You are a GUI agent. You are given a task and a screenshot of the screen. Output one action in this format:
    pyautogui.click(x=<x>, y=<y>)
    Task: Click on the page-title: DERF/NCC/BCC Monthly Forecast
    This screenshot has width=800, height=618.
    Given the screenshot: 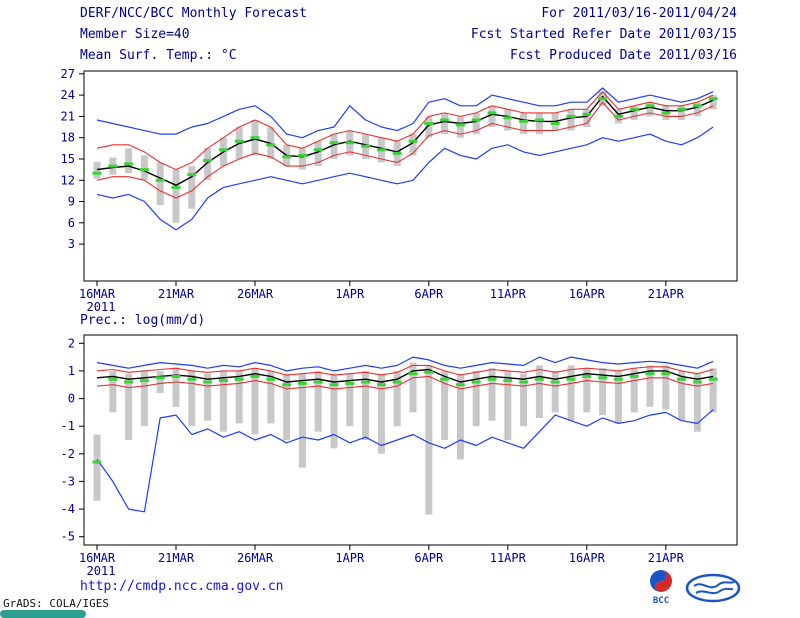 What is the action you would take?
    pyautogui.click(x=193, y=13)
    